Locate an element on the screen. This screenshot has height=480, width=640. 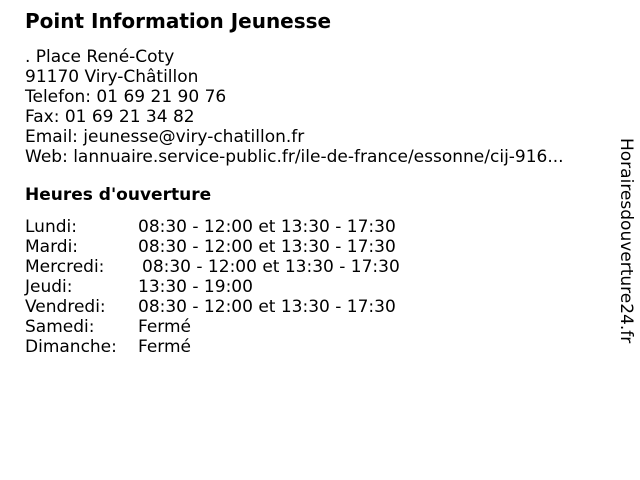
hours-row-thursday: Jeudi: 13:30 - 19:00 is located at coordinates (305, 287).